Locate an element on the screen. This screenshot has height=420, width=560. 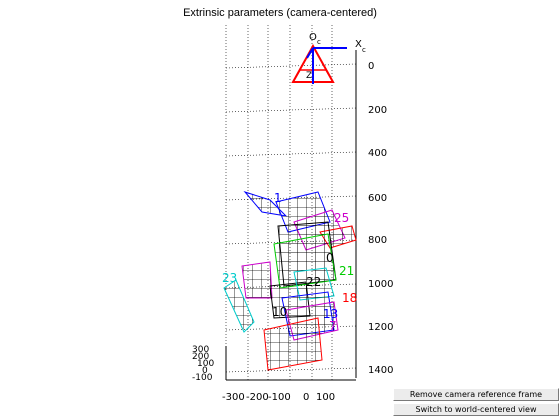
camera-origin-sub: c is located at coordinates (319, 42).